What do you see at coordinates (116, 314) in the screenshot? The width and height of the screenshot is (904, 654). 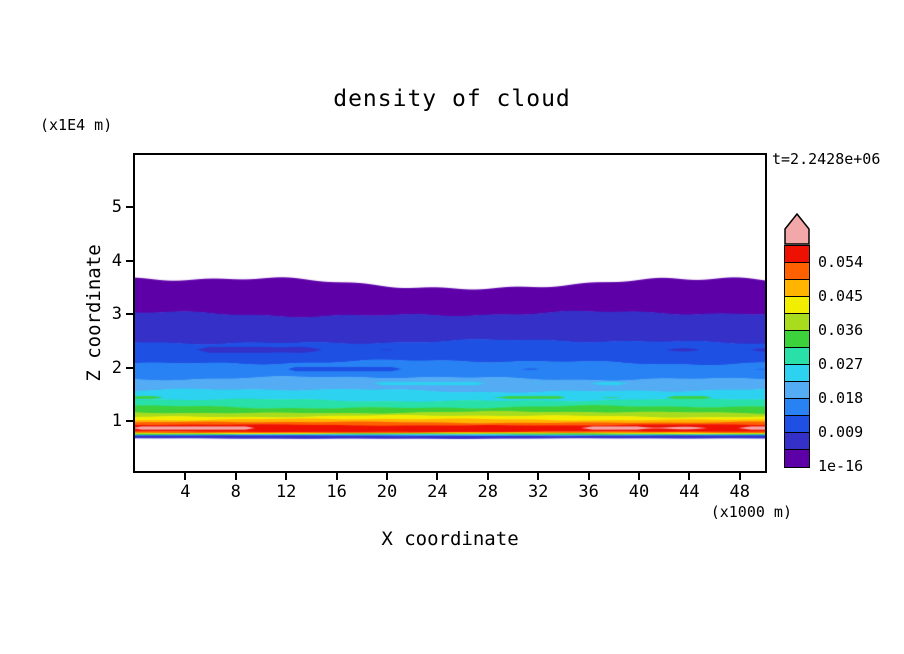 I see `y-tick-label: 3` at bounding box center [116, 314].